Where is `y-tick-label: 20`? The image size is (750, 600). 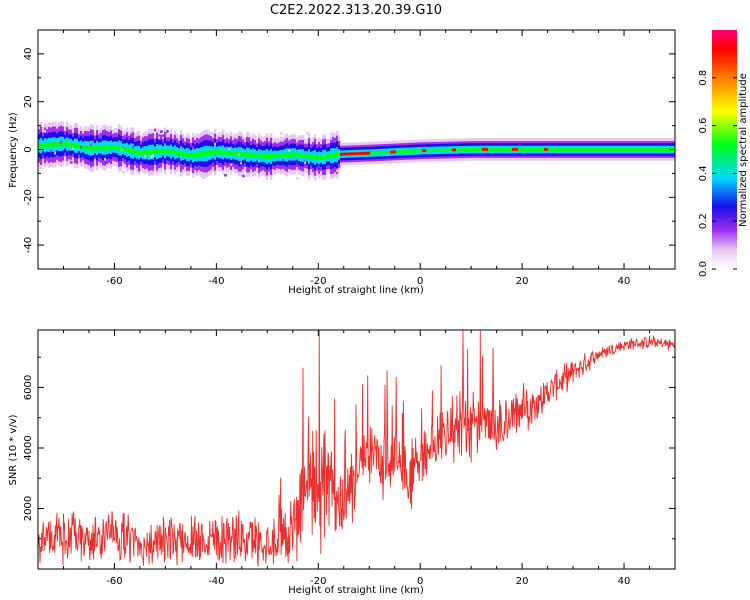
y-tick-label: 20 is located at coordinates (28, 101).